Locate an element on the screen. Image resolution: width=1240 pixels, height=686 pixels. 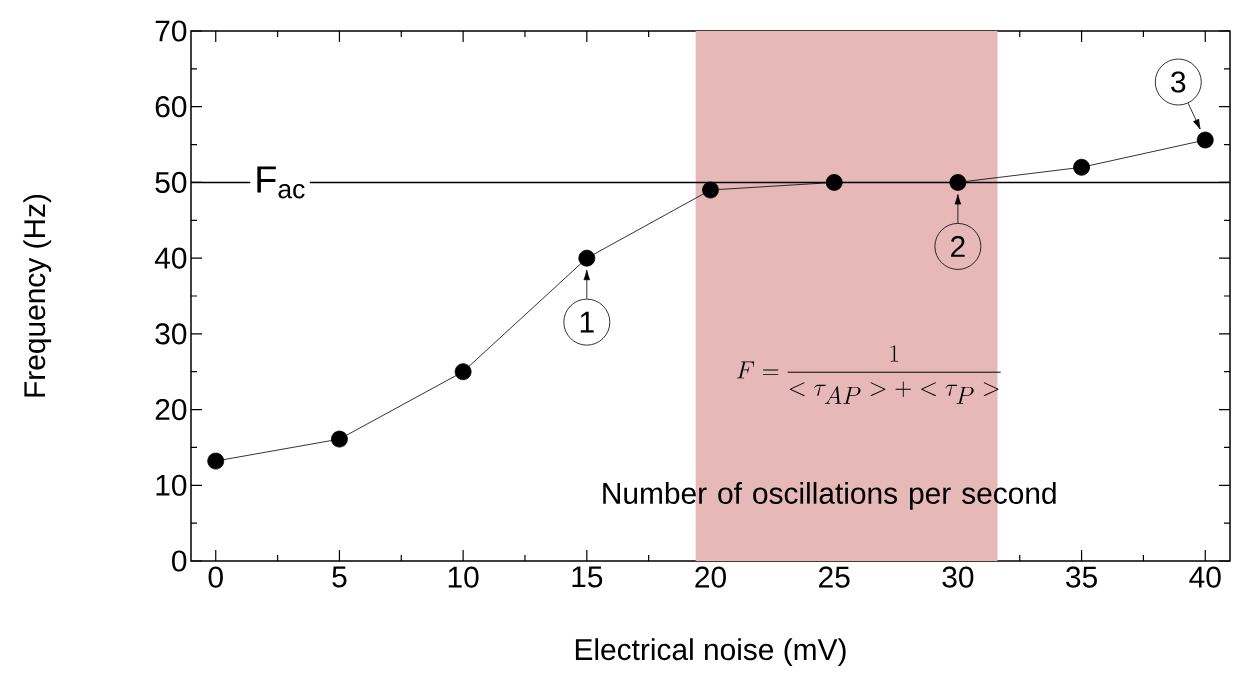
y-axis-title: Frequency (Hz) is located at coordinates (37, 295).